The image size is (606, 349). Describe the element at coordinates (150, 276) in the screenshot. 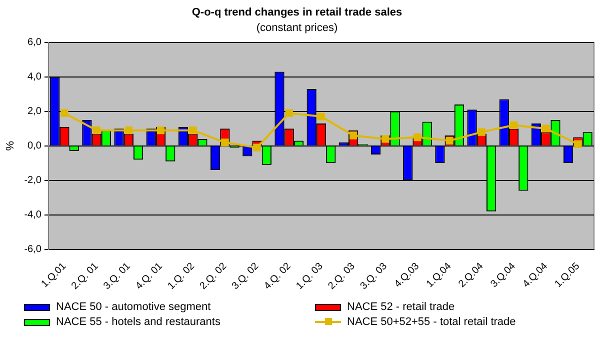

I see `x-tick-label: 4.Q. 01` at that location.